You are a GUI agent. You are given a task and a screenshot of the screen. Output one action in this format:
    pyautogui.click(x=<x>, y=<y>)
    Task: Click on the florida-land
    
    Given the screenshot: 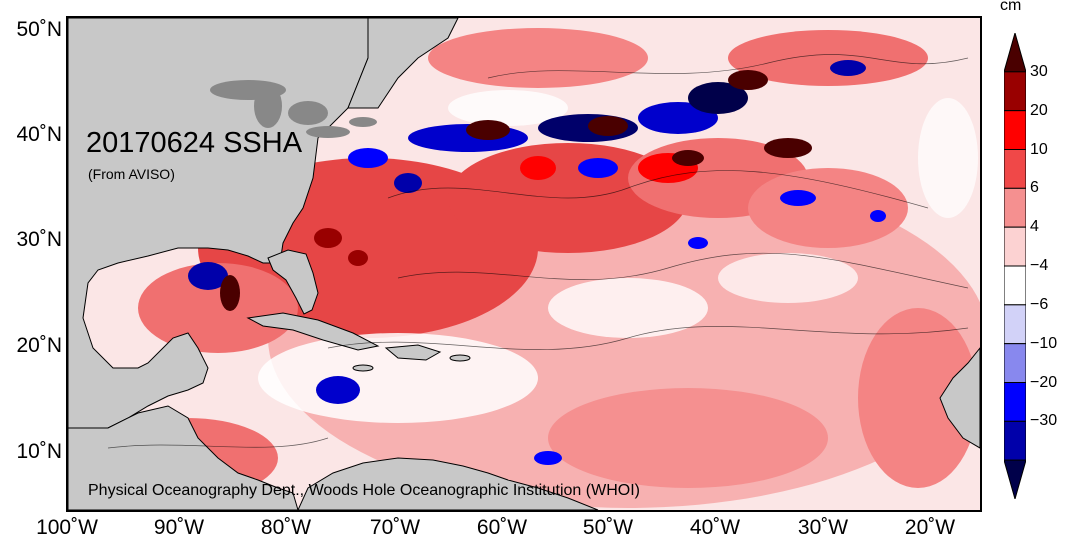 What is the action you would take?
    pyautogui.click(x=293, y=282)
    